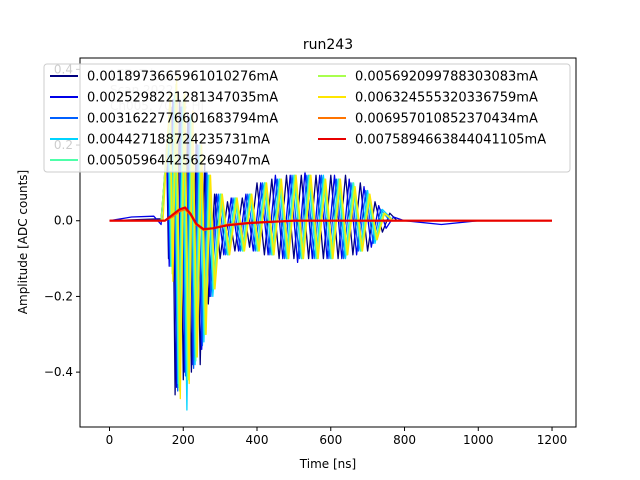 Image resolution: width=640 pixels, height=480 pixels. Describe the element at coordinates (110, 440) in the screenshot. I see `x-tick-label: 0` at that location.